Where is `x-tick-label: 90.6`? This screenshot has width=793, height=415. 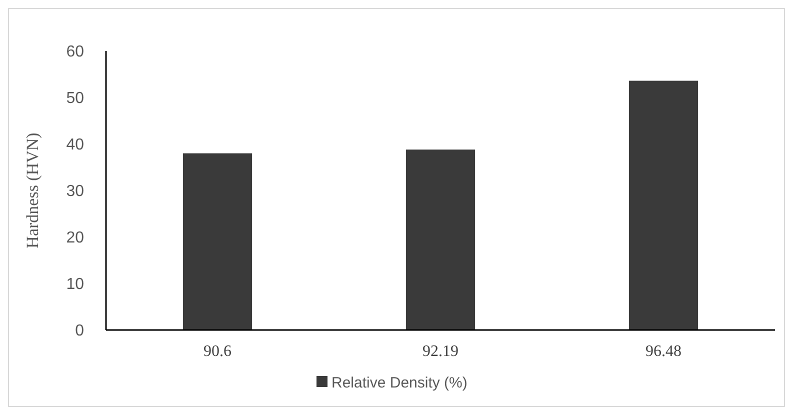
x-tick-label: 90.6 is located at coordinates (218, 351).